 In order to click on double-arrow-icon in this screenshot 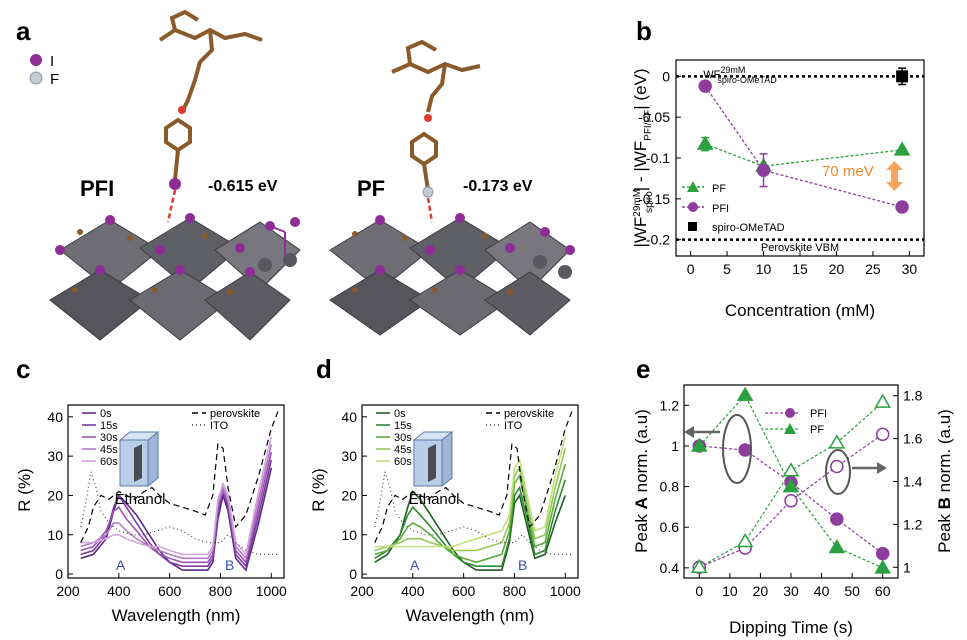, I will do `click(894, 176)`.